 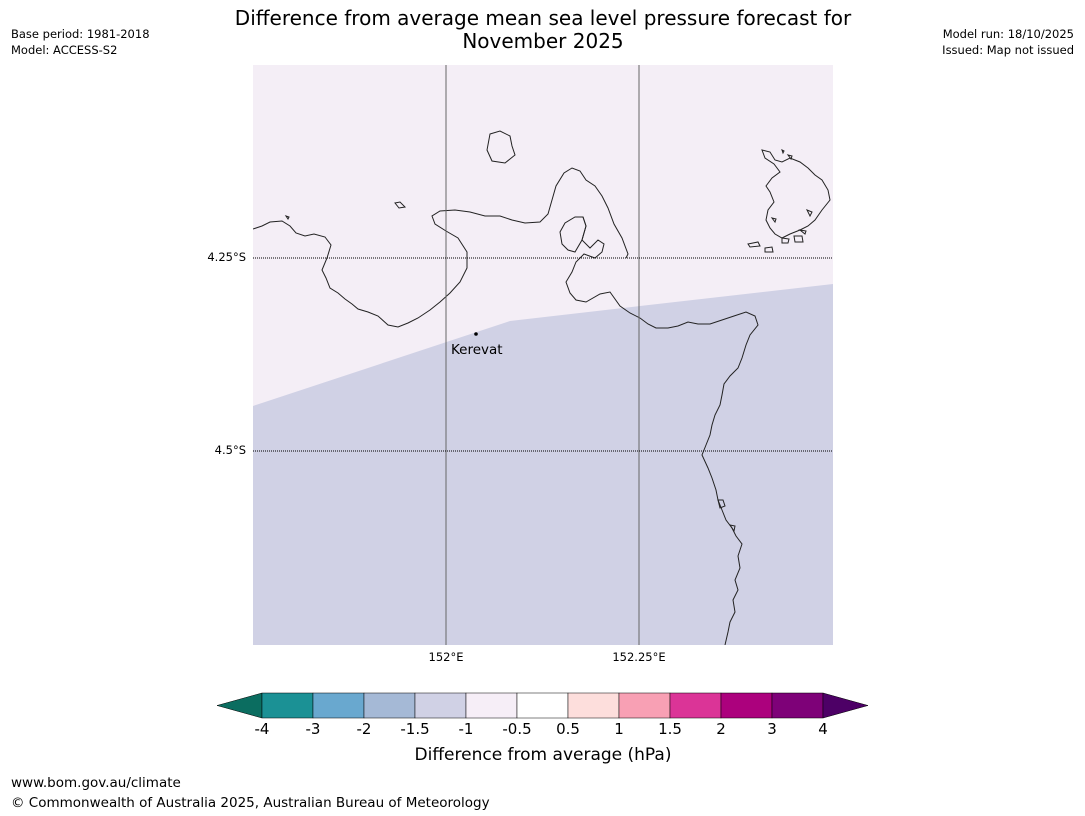 What do you see at coordinates (543, 41) in the screenshot?
I see `chart-title-line2: November 2025` at bounding box center [543, 41].